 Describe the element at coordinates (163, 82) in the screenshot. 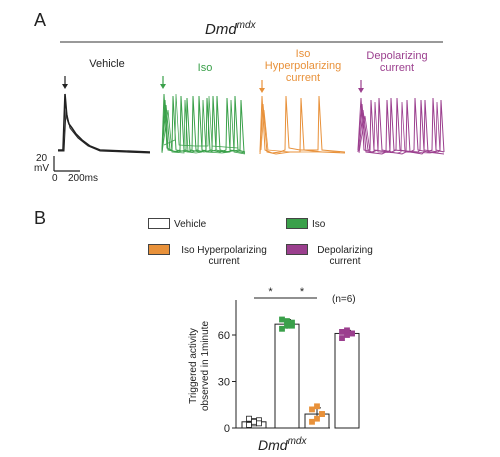

I see `stimulus-arrow-iso` at that location.